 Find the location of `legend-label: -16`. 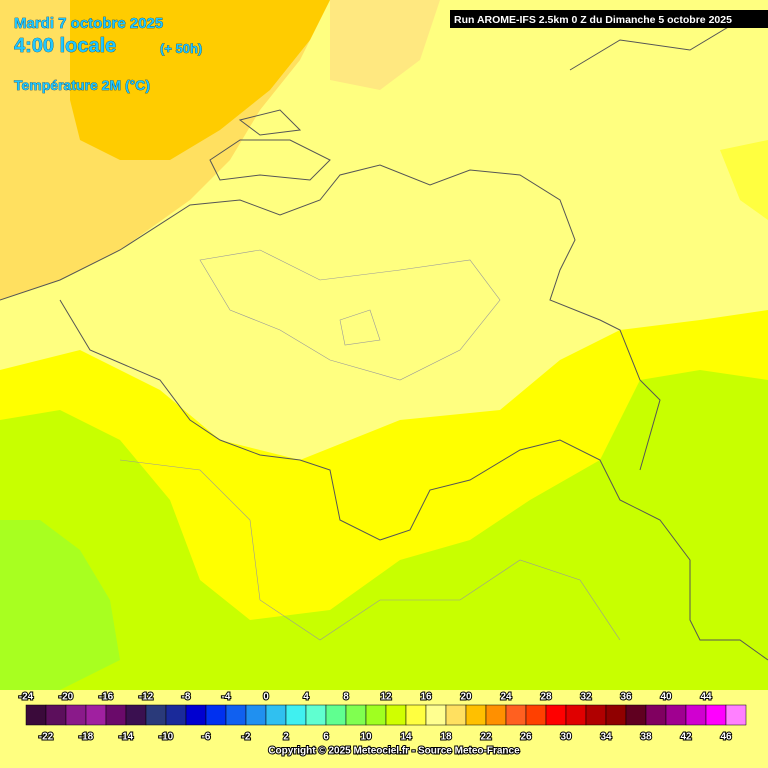

legend-label: -16 is located at coordinates (106, 697).